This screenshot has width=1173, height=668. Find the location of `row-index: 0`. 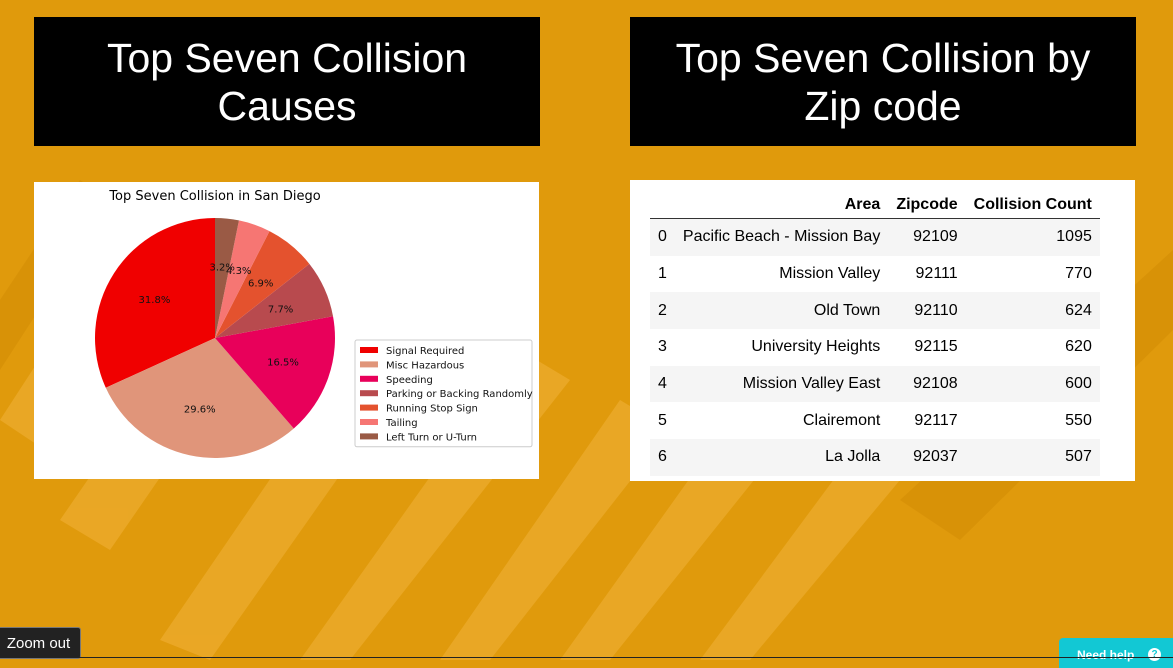

row-index: 0 is located at coordinates (662, 237).